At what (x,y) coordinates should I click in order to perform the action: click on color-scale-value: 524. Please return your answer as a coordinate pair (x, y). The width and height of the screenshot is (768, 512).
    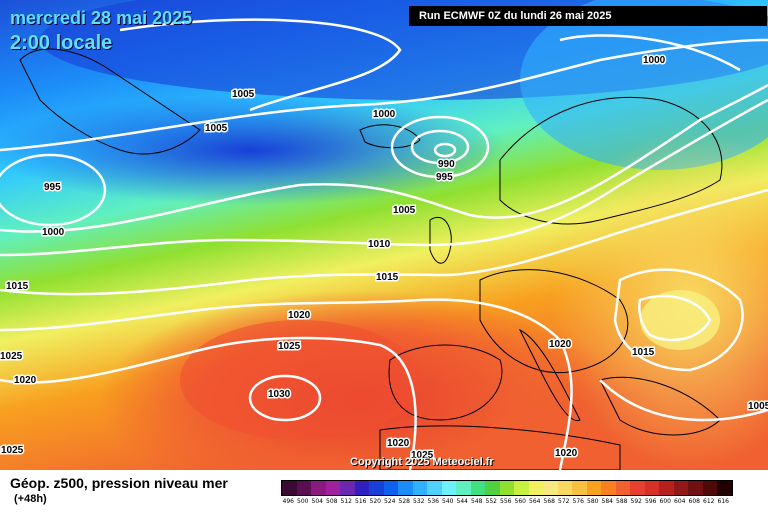
    Looking at the image, I should click on (390, 501).